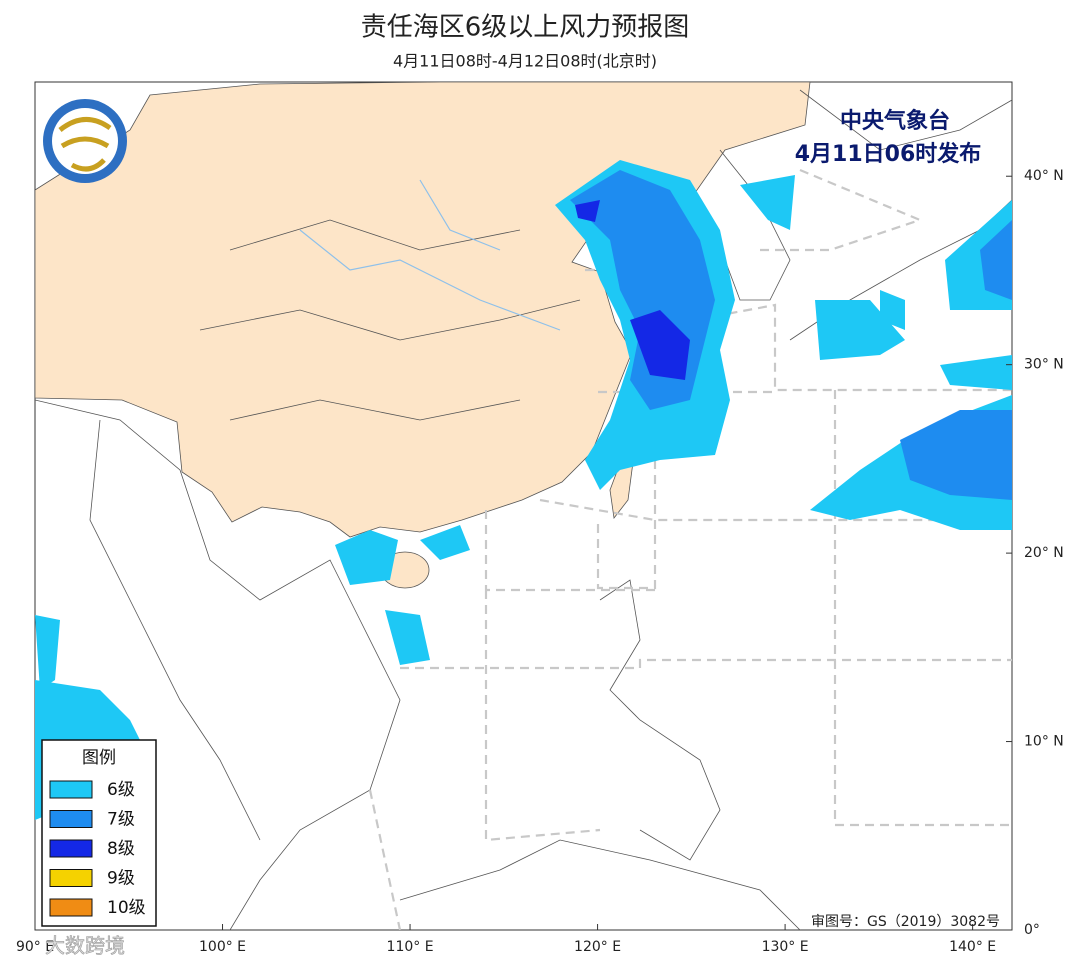 The width and height of the screenshot is (1080, 969). I want to click on lat-label: 30° N, so click(1044, 365).